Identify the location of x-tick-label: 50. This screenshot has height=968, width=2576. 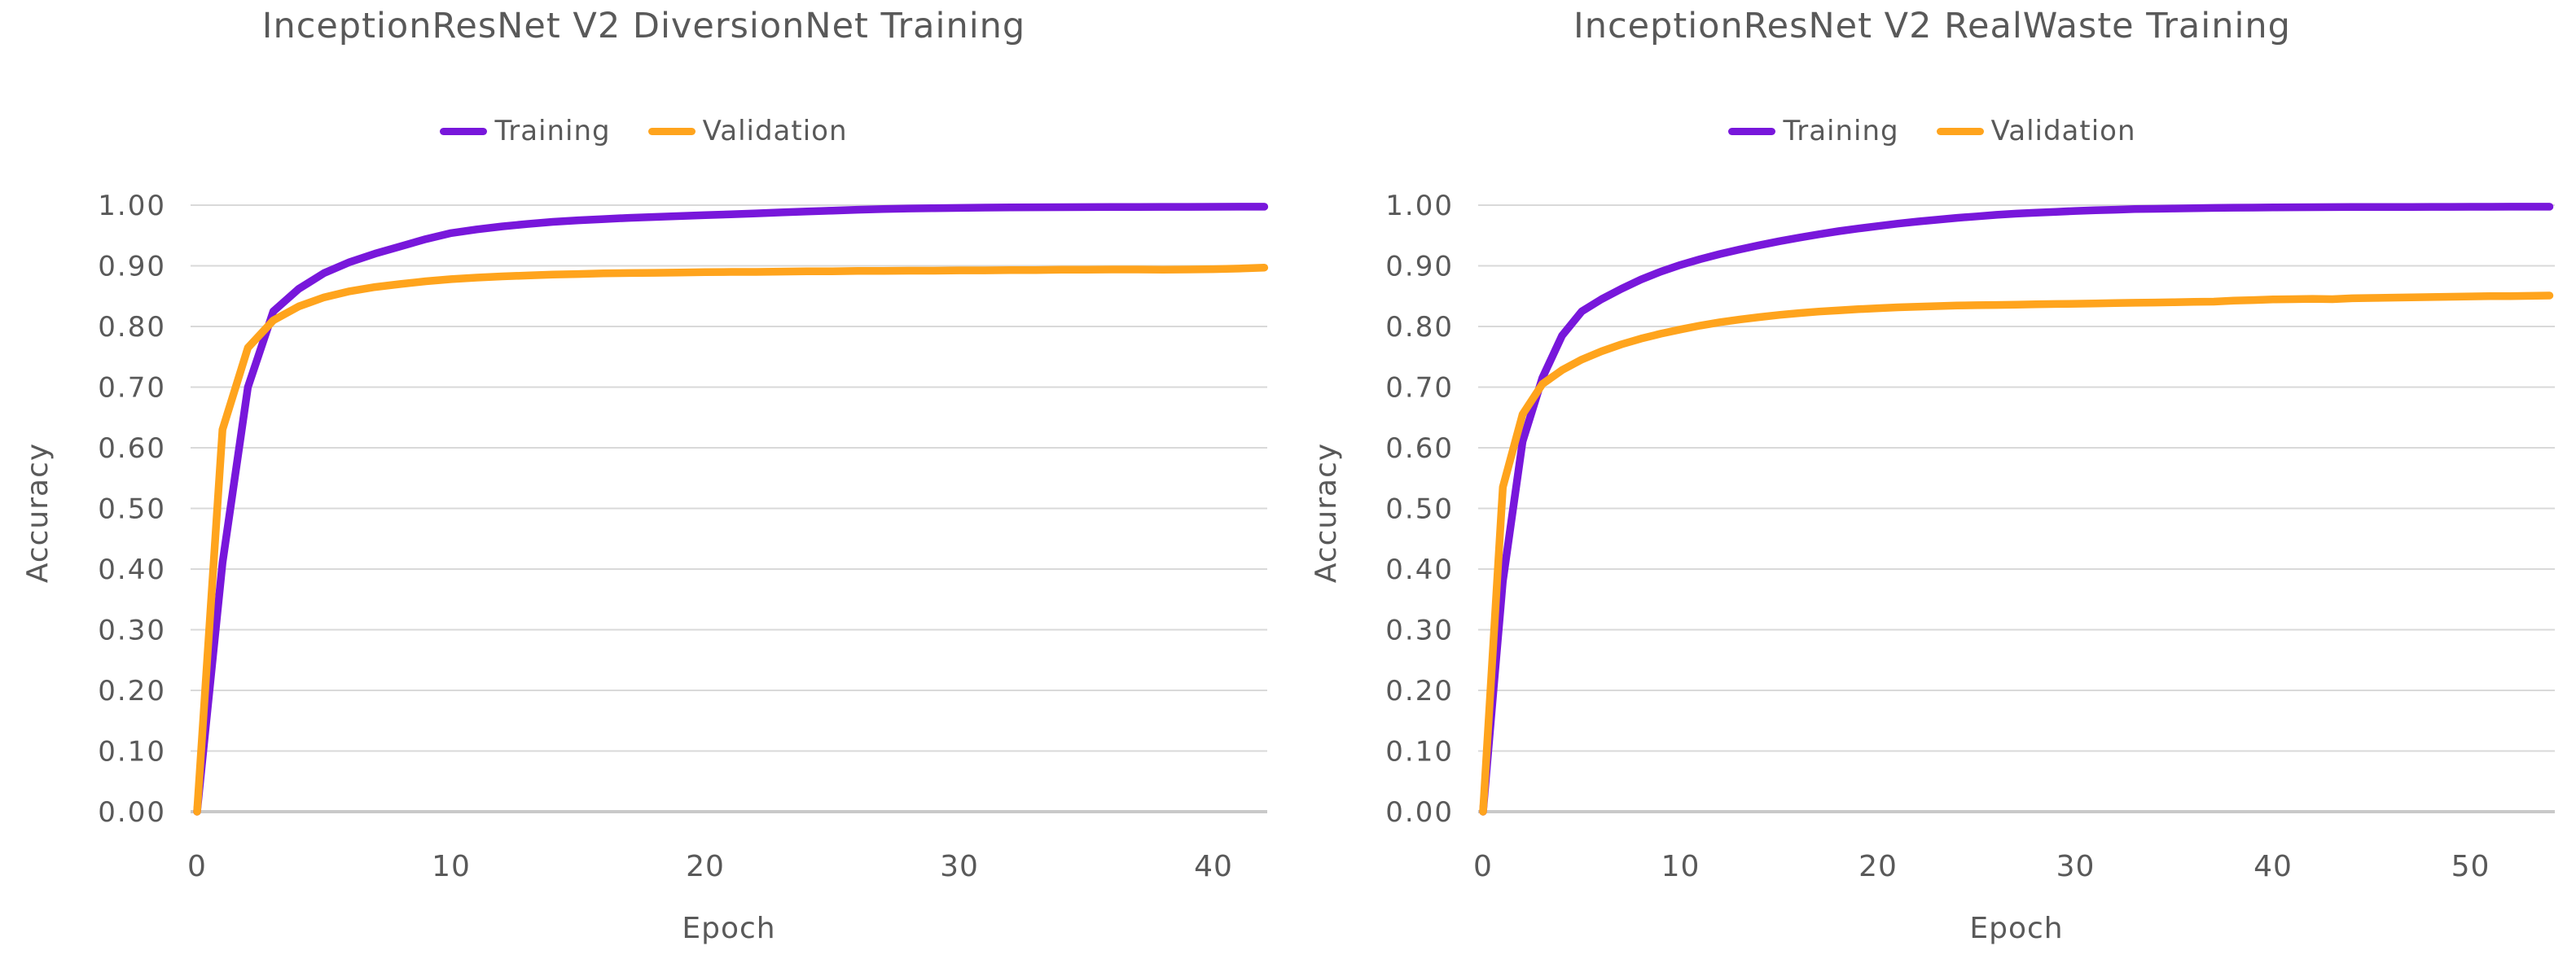
(2470, 866).